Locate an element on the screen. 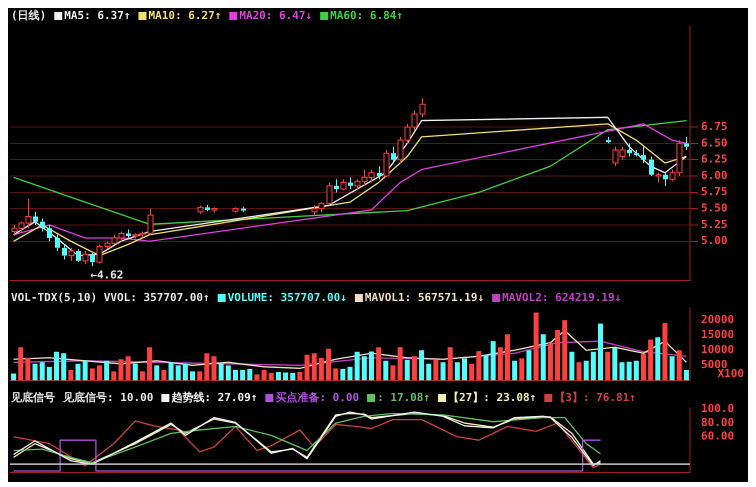 This screenshot has height=487, width=756. annotation: ←4.62 is located at coordinates (107, 275).